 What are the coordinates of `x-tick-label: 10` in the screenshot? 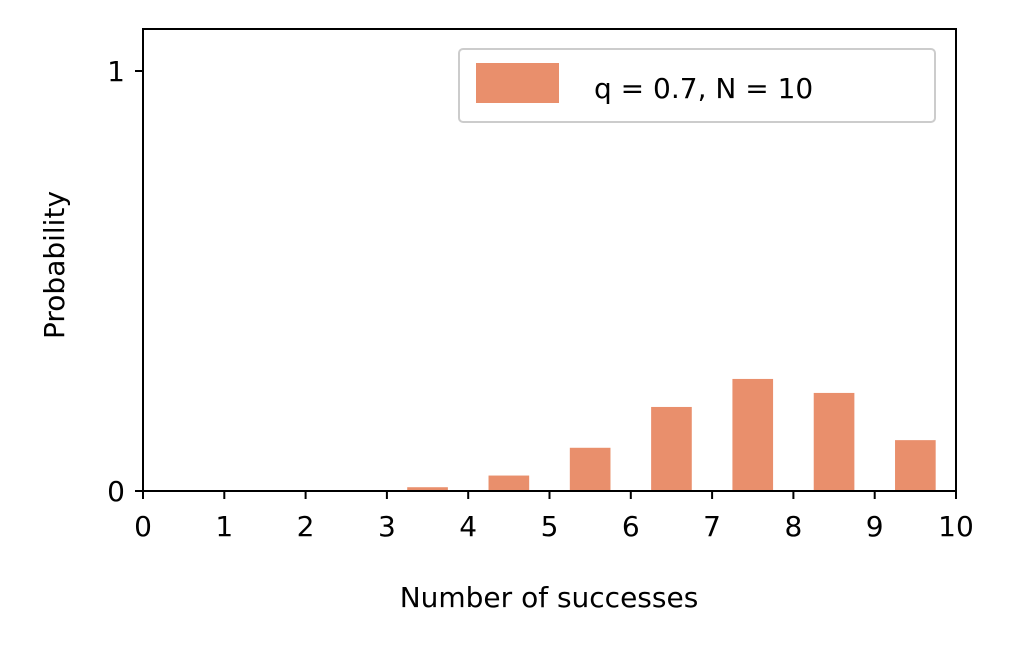 It's located at (956, 526).